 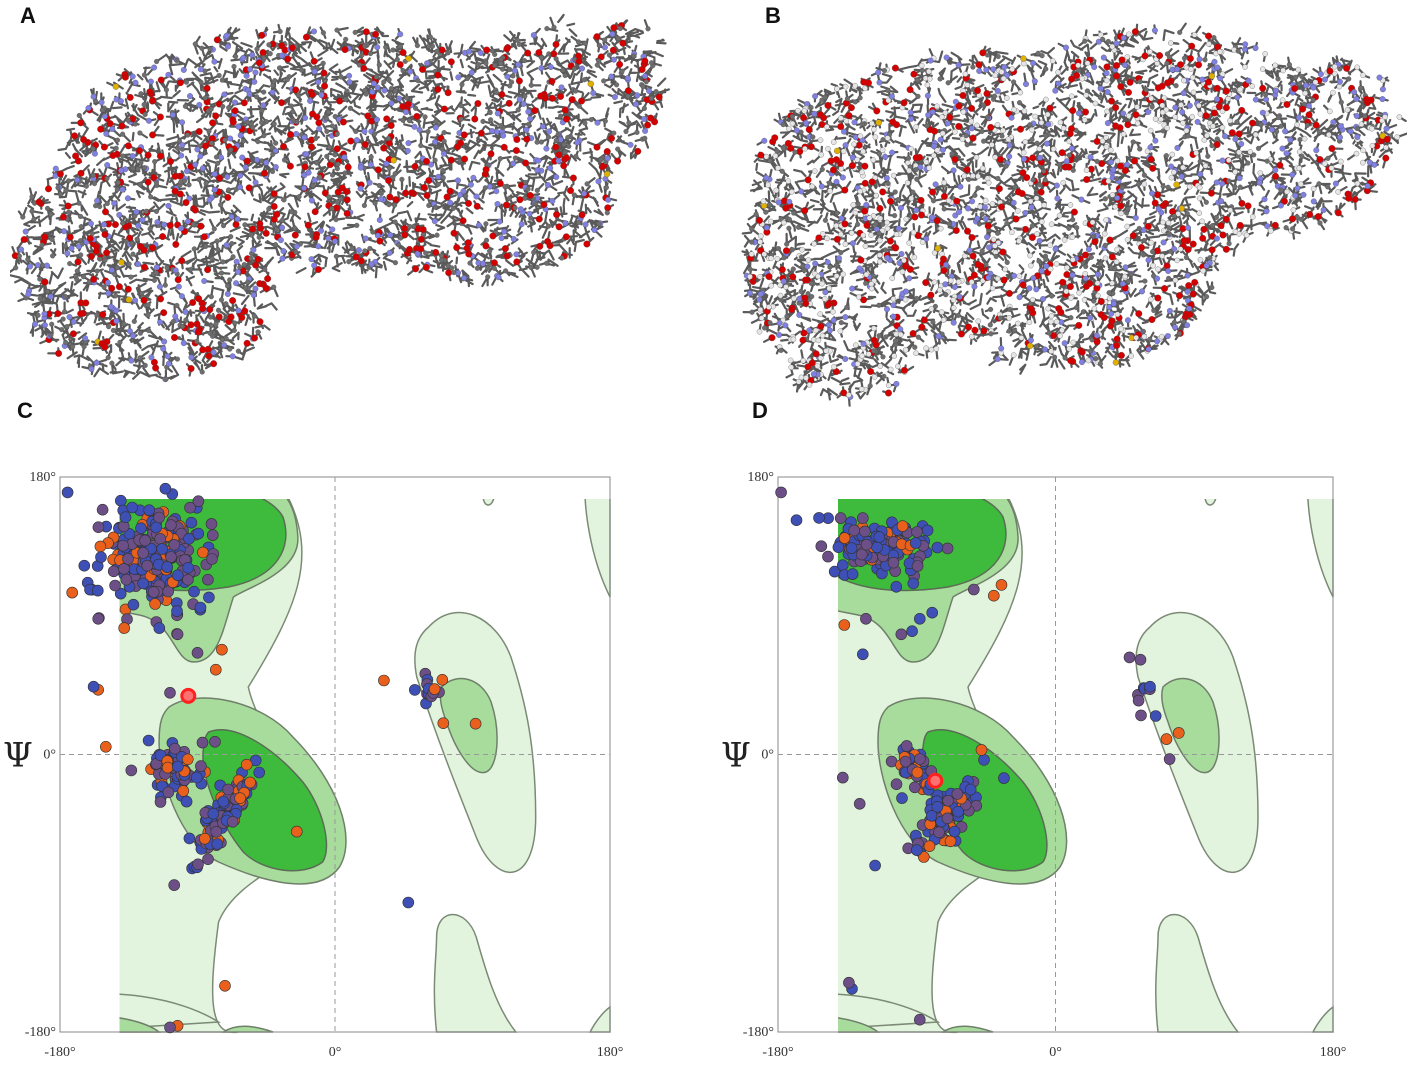 What do you see at coordinates (1333, 1052) in the screenshot?
I see `x-tick-label: 180°` at bounding box center [1333, 1052].